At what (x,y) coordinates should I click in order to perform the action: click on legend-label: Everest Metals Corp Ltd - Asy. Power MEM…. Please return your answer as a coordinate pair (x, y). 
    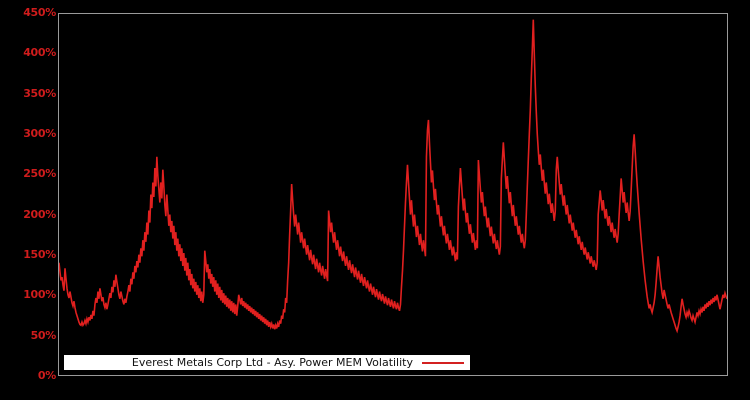
    Looking at the image, I should click on (272, 362).